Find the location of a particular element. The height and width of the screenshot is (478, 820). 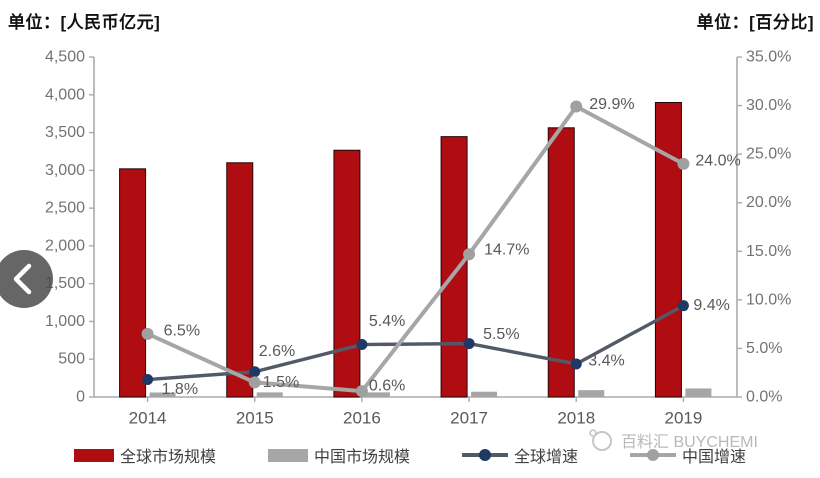

chevron-left-icon is located at coordinates (22, 279).